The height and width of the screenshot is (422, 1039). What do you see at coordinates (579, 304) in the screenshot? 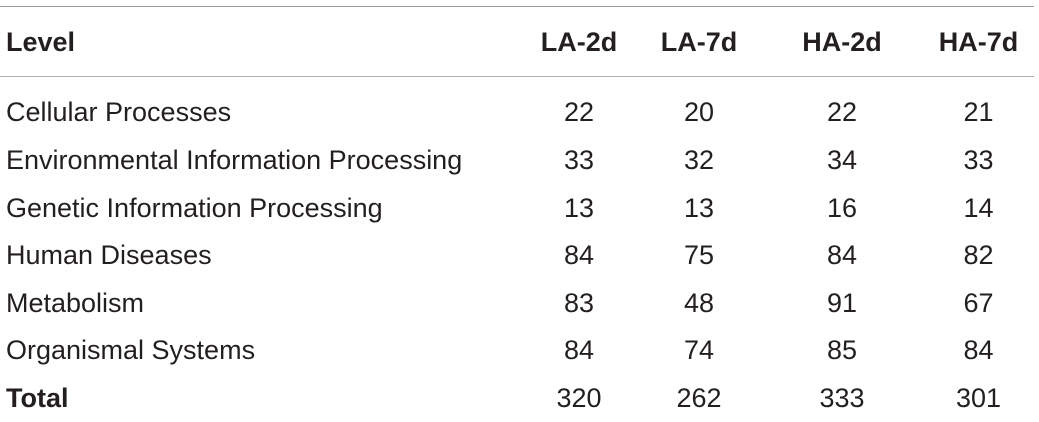
I see `cell-la-2d: 83` at bounding box center [579, 304].